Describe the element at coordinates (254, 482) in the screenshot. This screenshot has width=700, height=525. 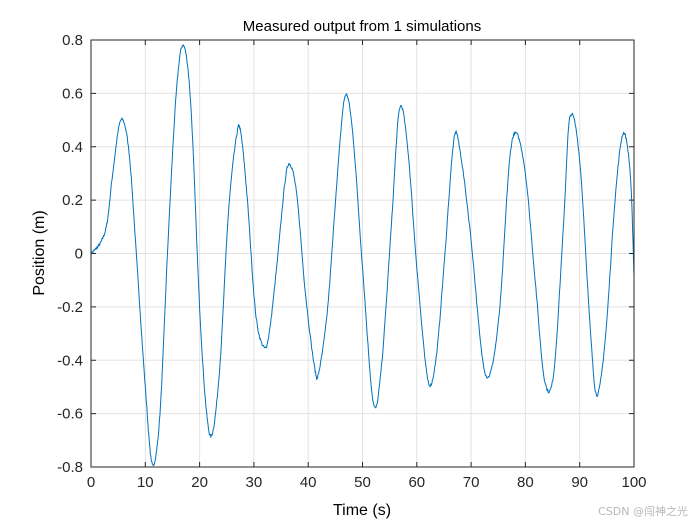
I see `x-tick-label: 30` at that location.